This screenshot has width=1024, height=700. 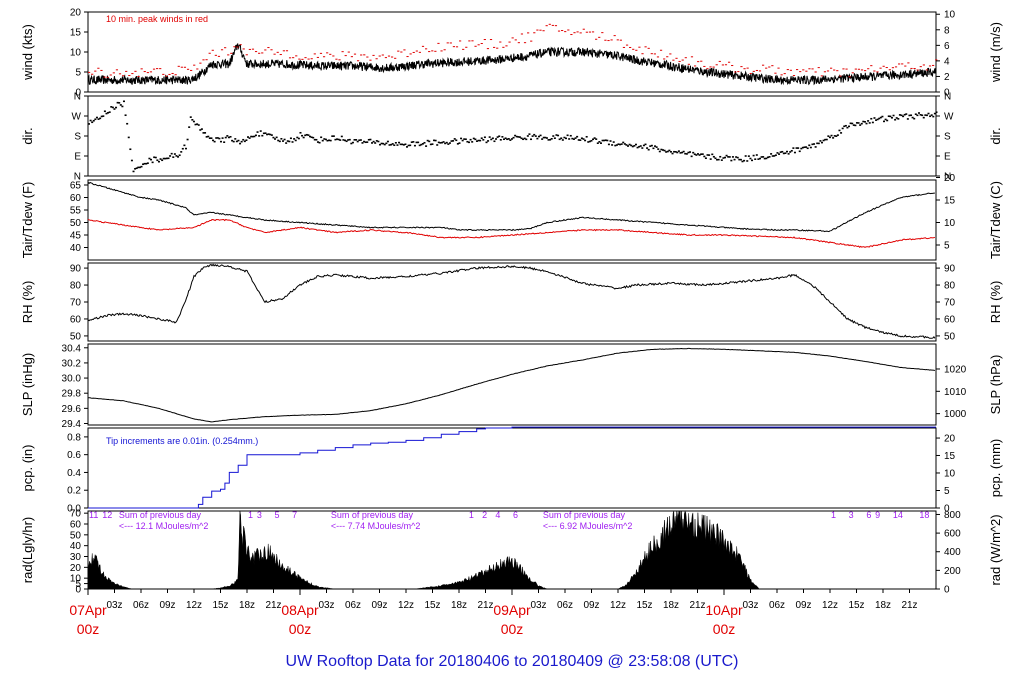 I want to click on x-tick-label: 06z, so click(x=565, y=605).